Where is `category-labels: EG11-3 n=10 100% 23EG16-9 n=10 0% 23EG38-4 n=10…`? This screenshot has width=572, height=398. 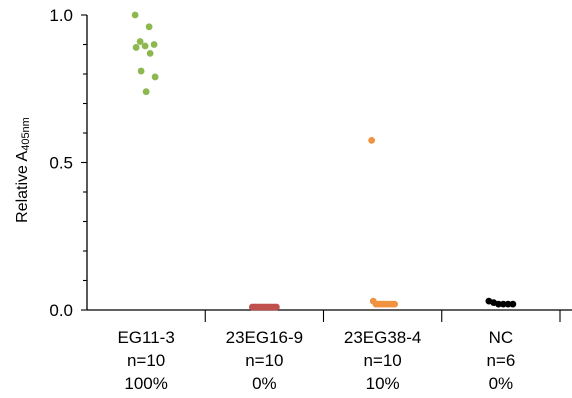
category-labels: EG11-3 n=10 100% 23EG16-9 n=10 0% 23EG38-4 n=10… is located at coordinates (316, 360).